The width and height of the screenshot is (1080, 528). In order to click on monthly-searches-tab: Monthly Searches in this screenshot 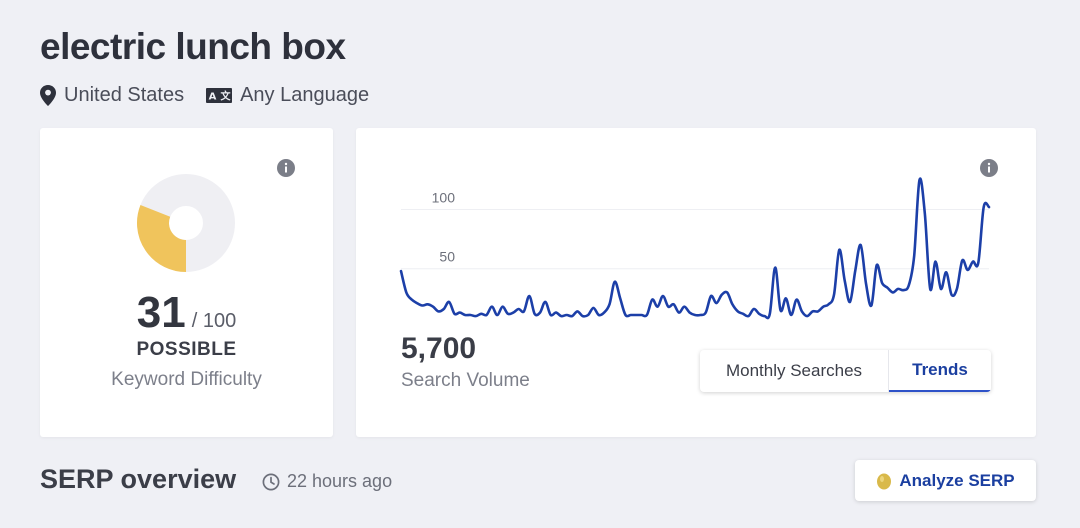, I will do `click(794, 371)`.